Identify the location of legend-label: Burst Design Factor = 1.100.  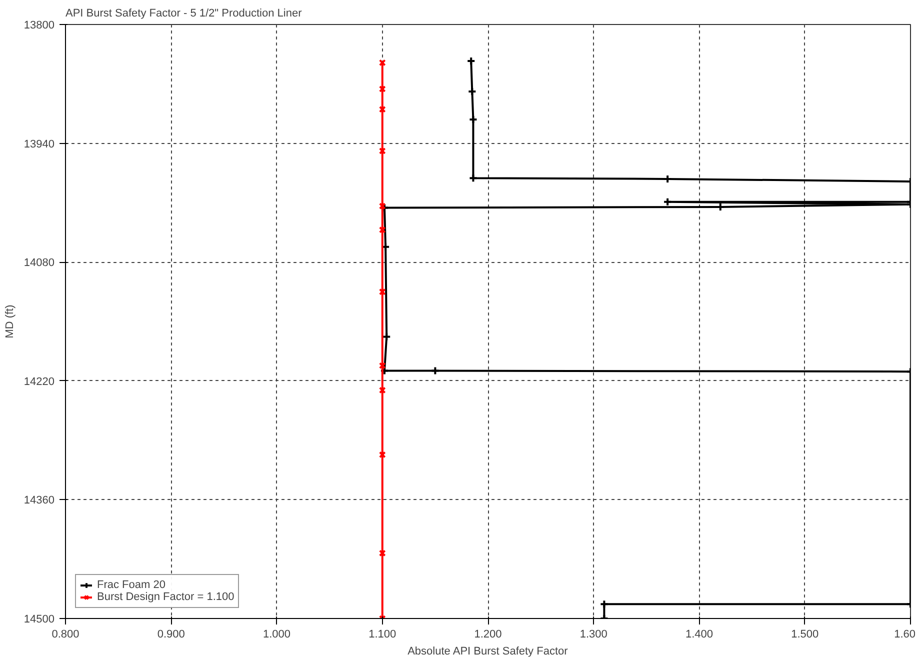
(165, 597).